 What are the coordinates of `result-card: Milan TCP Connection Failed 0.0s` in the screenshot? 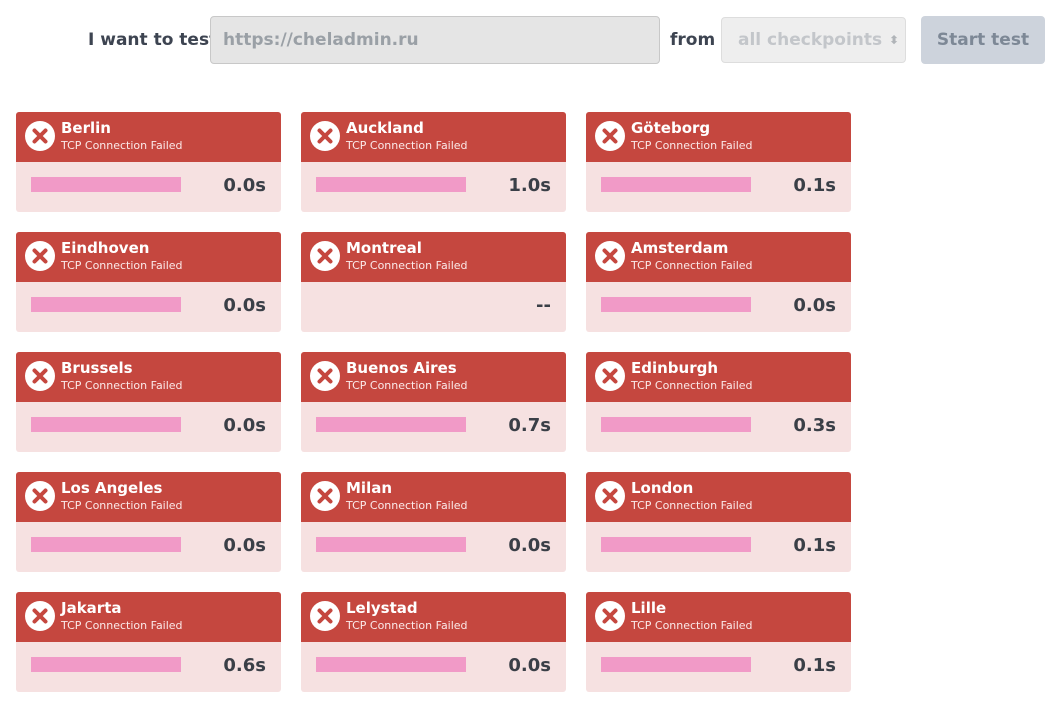 It's located at (433, 522).